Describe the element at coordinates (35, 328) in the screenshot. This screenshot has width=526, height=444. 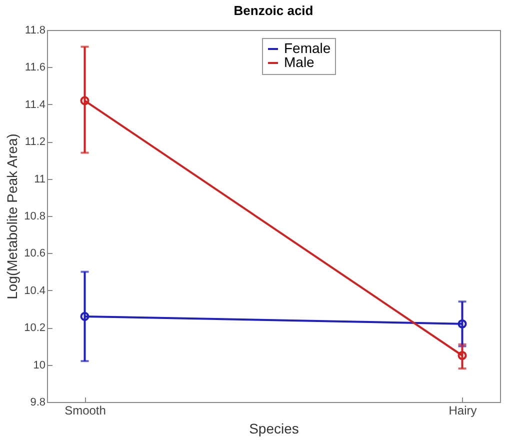
I see `y-tick-label: 10.2` at that location.